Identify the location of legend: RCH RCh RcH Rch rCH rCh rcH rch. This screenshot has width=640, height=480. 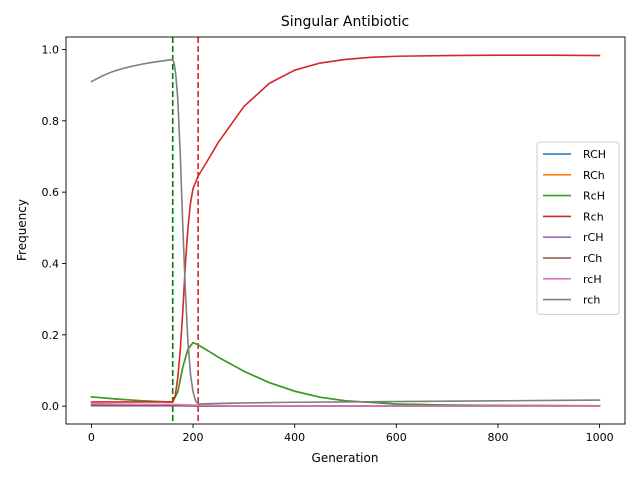
(578, 228).